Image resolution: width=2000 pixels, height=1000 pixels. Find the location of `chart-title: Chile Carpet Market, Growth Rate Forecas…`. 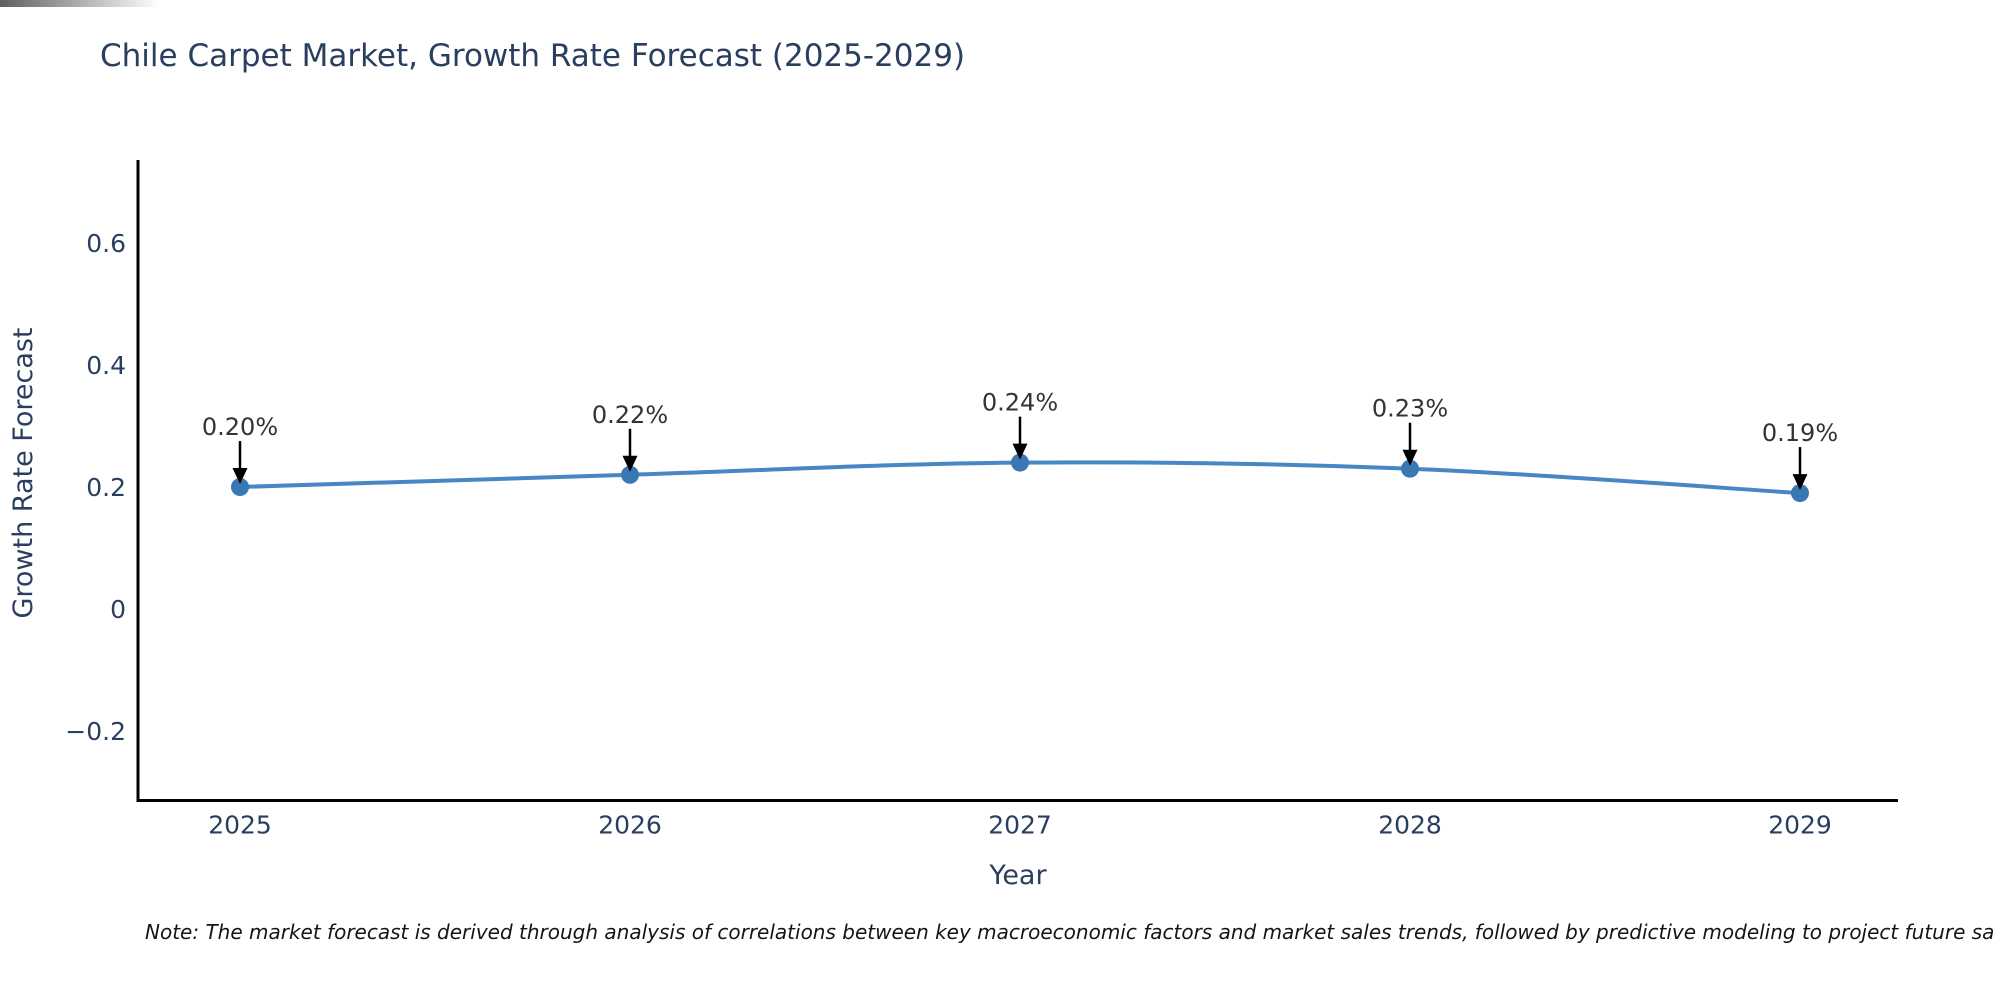

chart-title: Chile Carpet Market, Growth Rate Forecas… is located at coordinates (533, 56).